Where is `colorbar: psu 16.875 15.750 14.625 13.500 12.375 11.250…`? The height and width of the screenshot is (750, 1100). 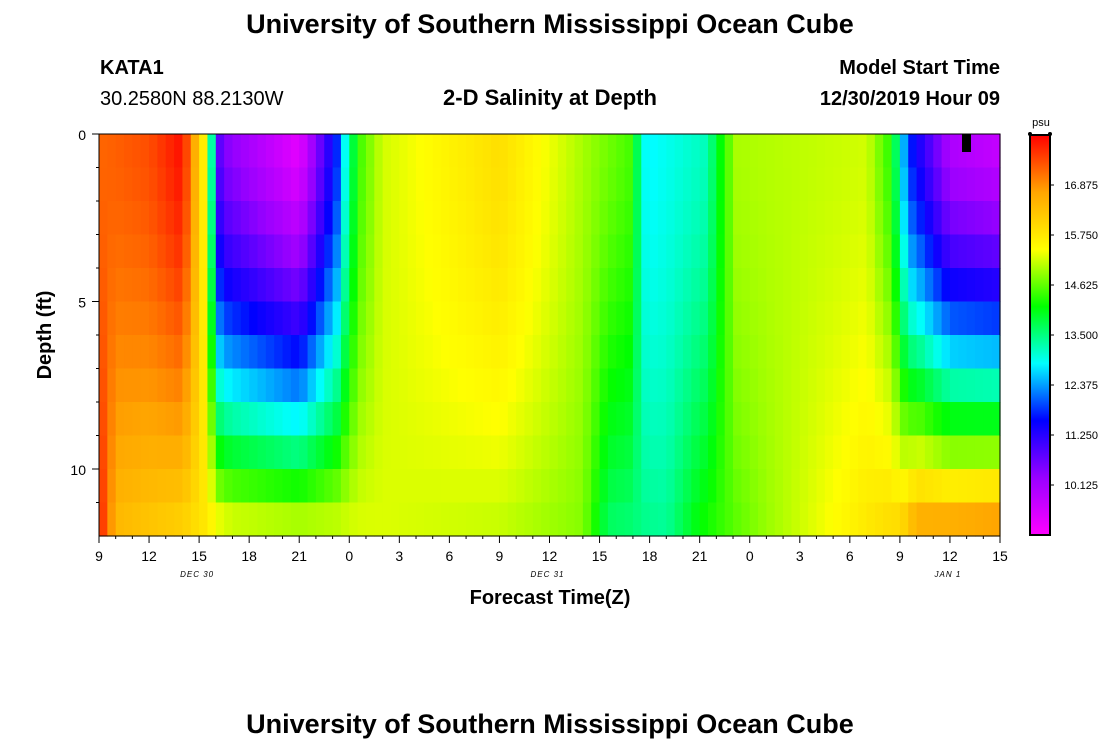
colorbar: psu 16.875 15.750 14.625 13.500 12.375 11.250… is located at coordinates (1063, 326).